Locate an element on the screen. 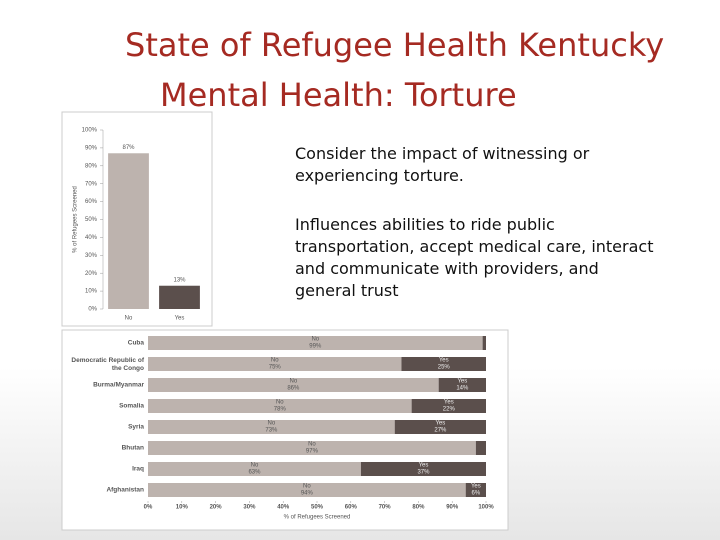 This screenshot has height=540, width=720. slide-subtitle: Mental Health: Torture is located at coordinates (338, 95).